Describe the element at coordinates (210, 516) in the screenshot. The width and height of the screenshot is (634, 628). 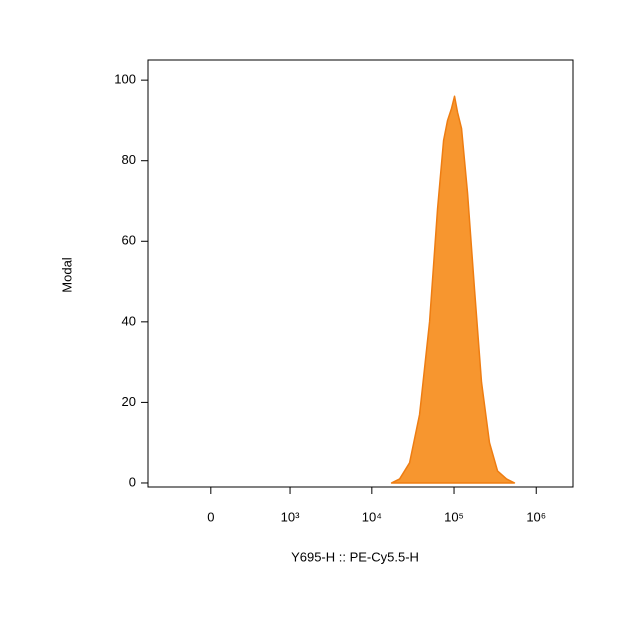
I see `x-tick-label: 0` at that location.